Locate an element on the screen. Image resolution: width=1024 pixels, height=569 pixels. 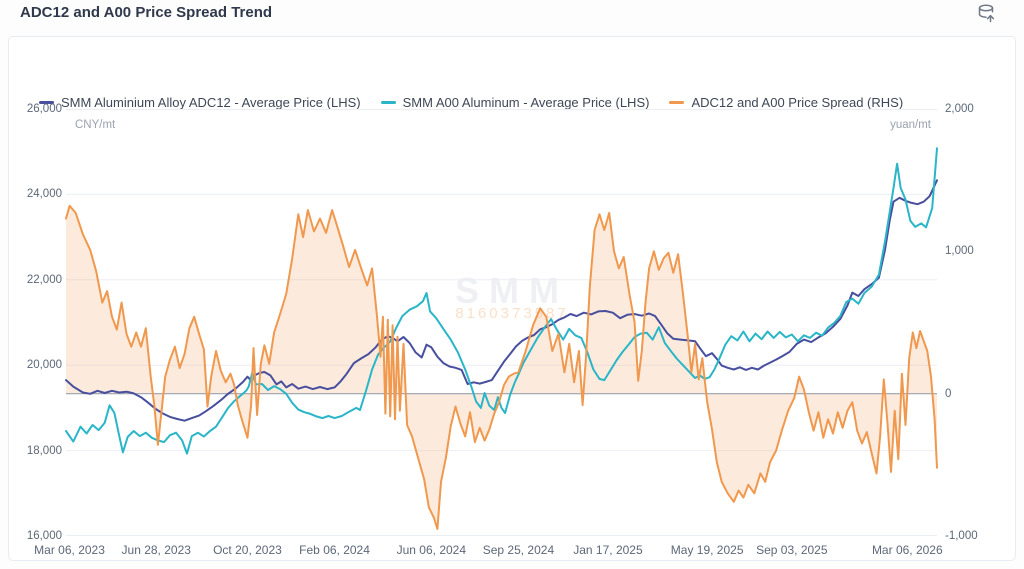
x-axis-tick-label: Jun 28, 2023 is located at coordinates (156, 550).